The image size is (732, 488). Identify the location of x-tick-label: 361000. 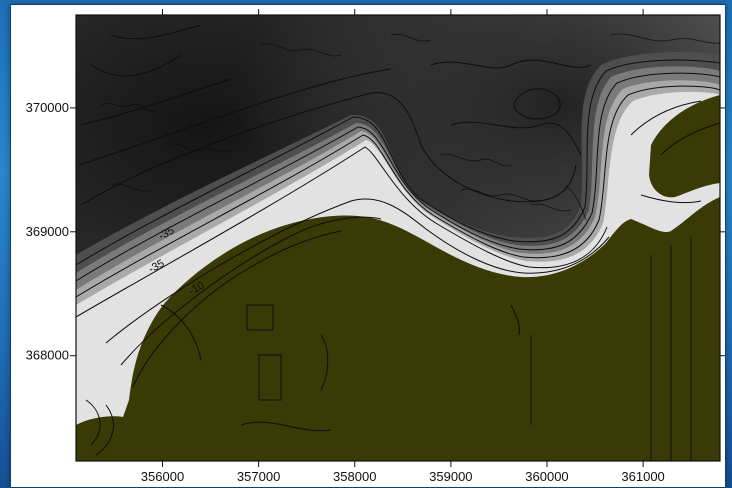
(642, 476).